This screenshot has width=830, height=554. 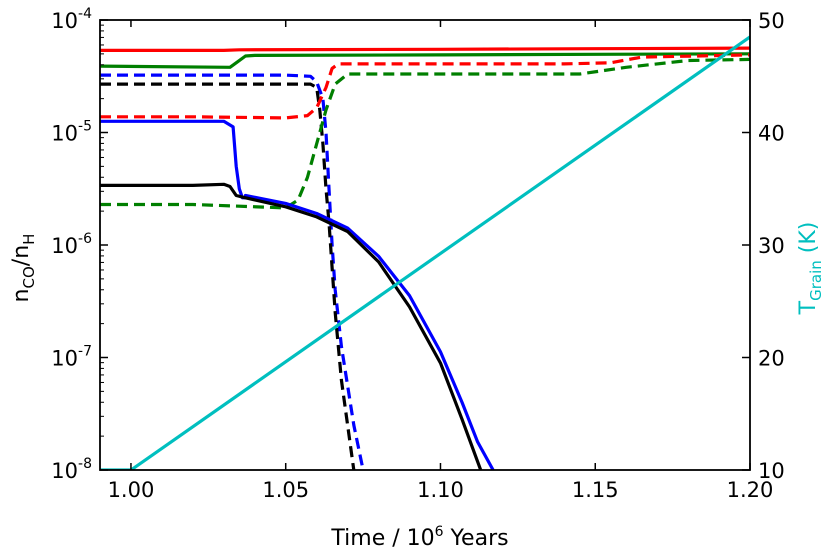 What do you see at coordinates (750, 490) in the screenshot?
I see `x-tick-label: 1.20` at bounding box center [750, 490].